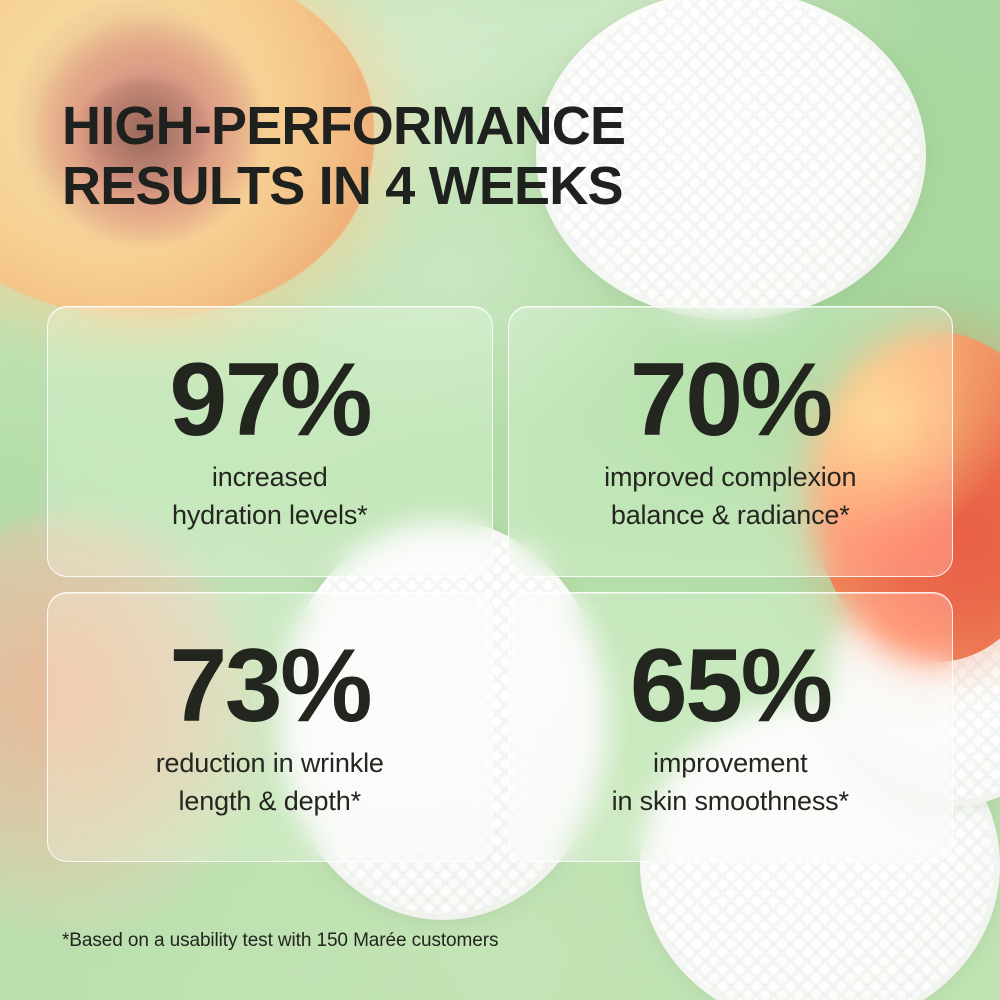 Image resolution: width=1000 pixels, height=1000 pixels. I want to click on stat-card-hydration: 97% increased hydration levels*, so click(270, 441).